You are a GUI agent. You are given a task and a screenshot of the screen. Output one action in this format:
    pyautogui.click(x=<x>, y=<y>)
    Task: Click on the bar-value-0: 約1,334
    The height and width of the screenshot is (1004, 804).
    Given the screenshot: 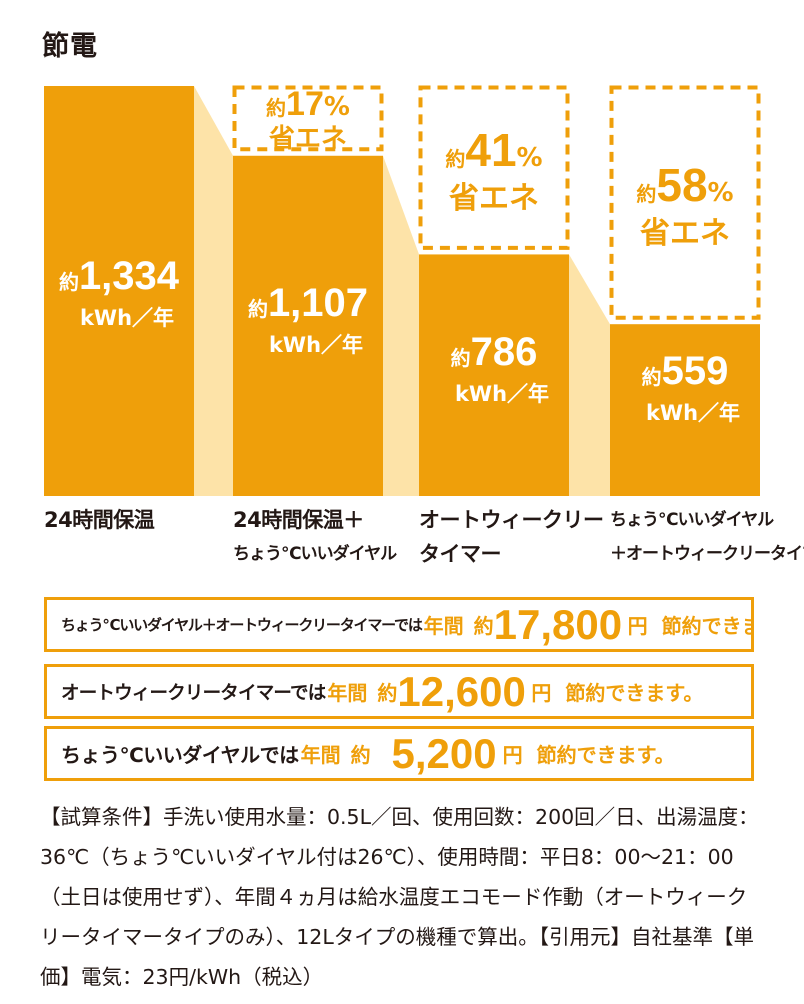 What is the action you would take?
    pyautogui.click(x=119, y=276)
    